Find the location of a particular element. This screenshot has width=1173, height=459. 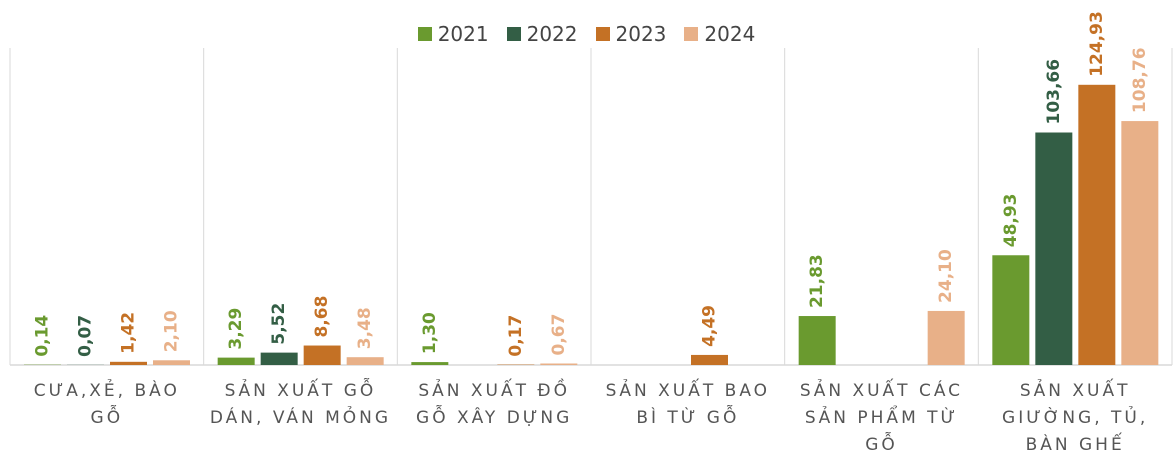

legend: 2021 2022 2023 2024 is located at coordinates (586, 34).